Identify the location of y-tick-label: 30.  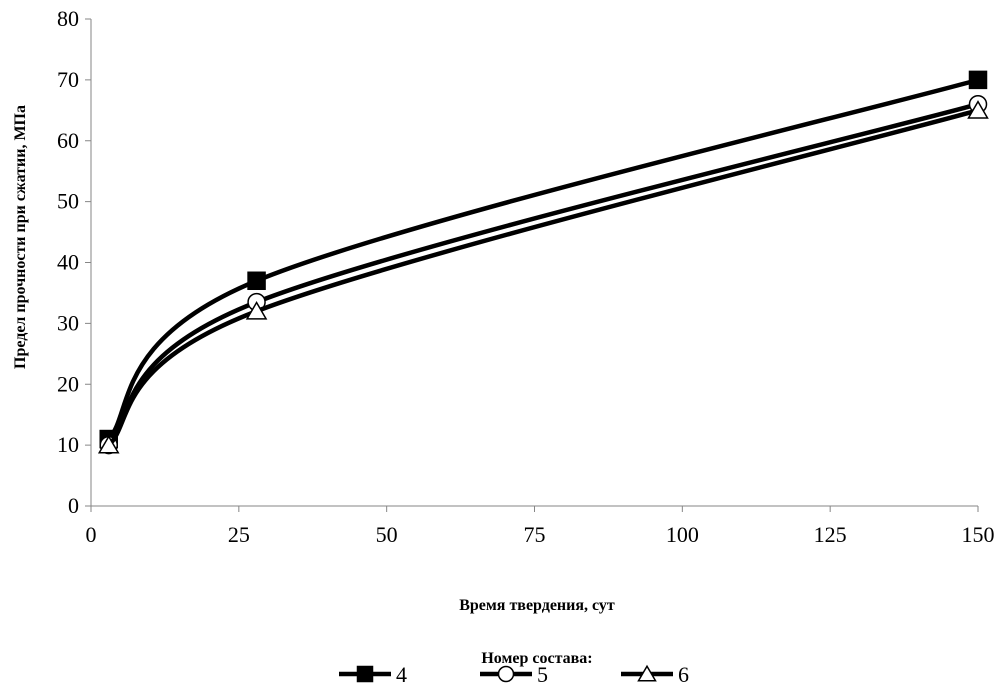
(68, 322).